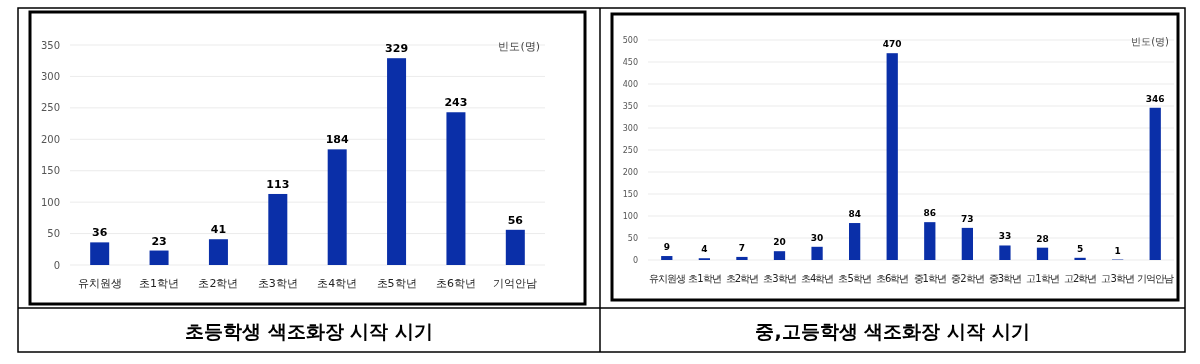 The height and width of the screenshot is (364, 1200). I want to click on data-label: 36, so click(100, 233).